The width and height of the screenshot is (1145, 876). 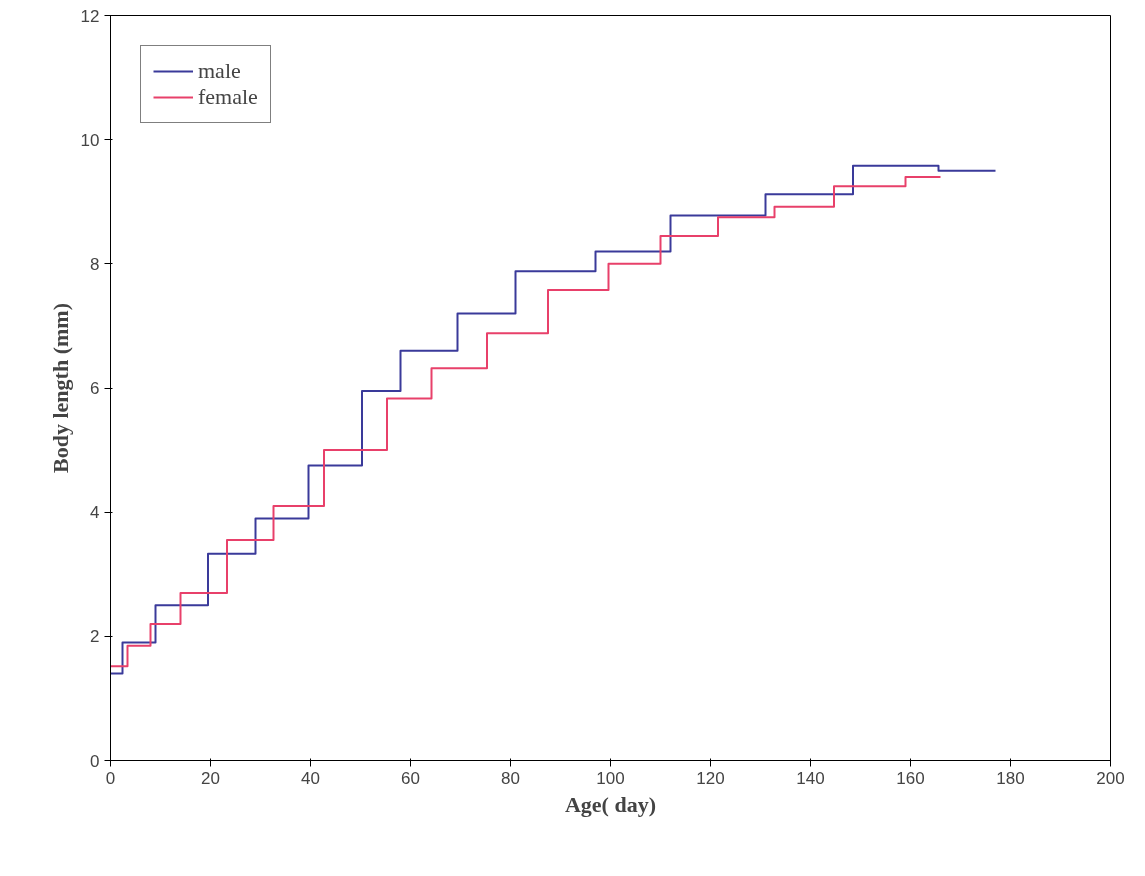 What do you see at coordinates (90, 16) in the screenshot?
I see `y-tick-label: 12` at bounding box center [90, 16].